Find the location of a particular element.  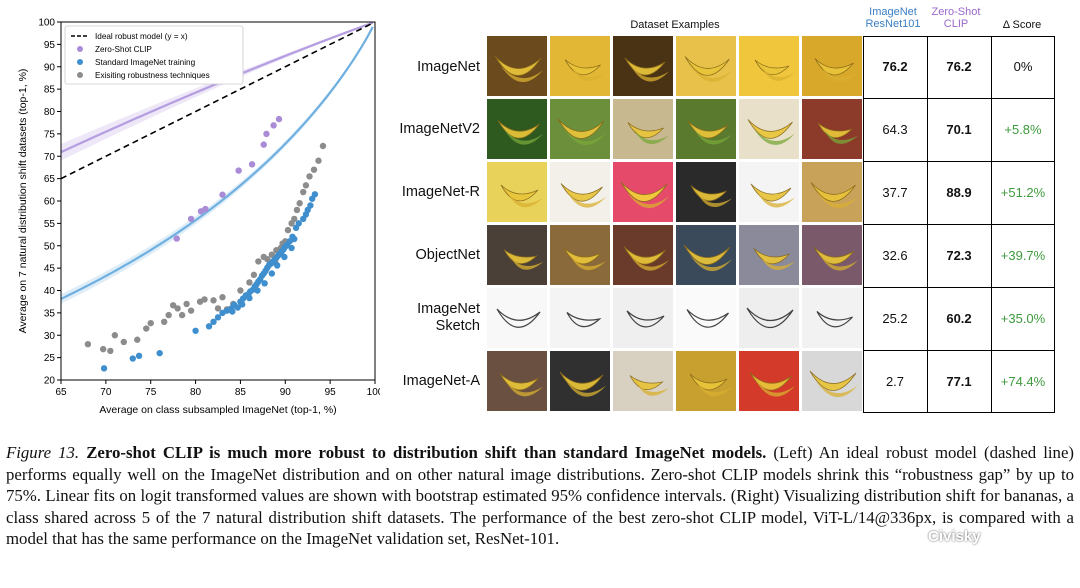

delta-score-imagenet-a: +74.4% is located at coordinates (1023, 381).